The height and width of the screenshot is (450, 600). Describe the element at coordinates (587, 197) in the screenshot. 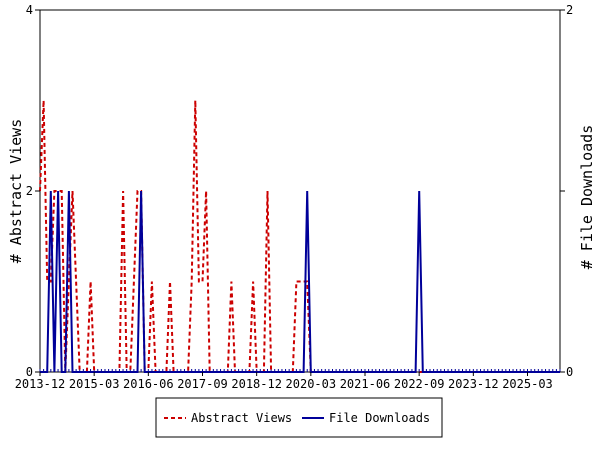

I see `right-axis-title: # File Downloads` at that location.